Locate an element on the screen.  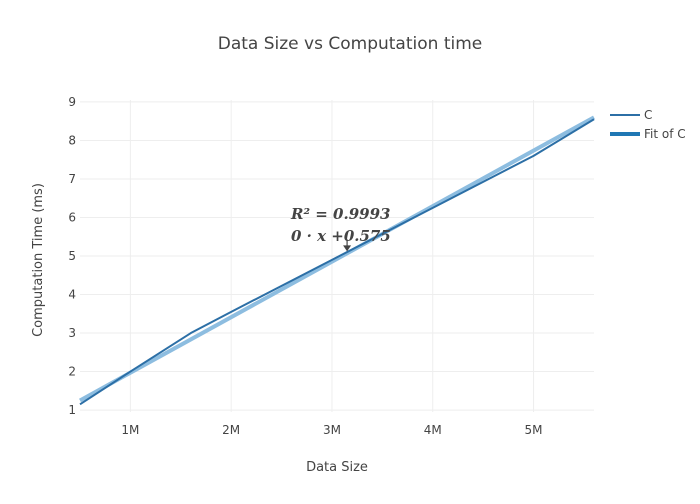
y-tick-label: 2 is located at coordinates (72, 372).